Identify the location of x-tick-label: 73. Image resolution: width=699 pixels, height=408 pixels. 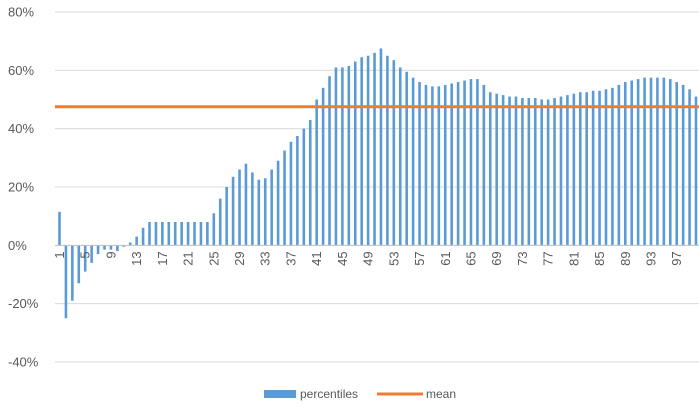
(522, 258).